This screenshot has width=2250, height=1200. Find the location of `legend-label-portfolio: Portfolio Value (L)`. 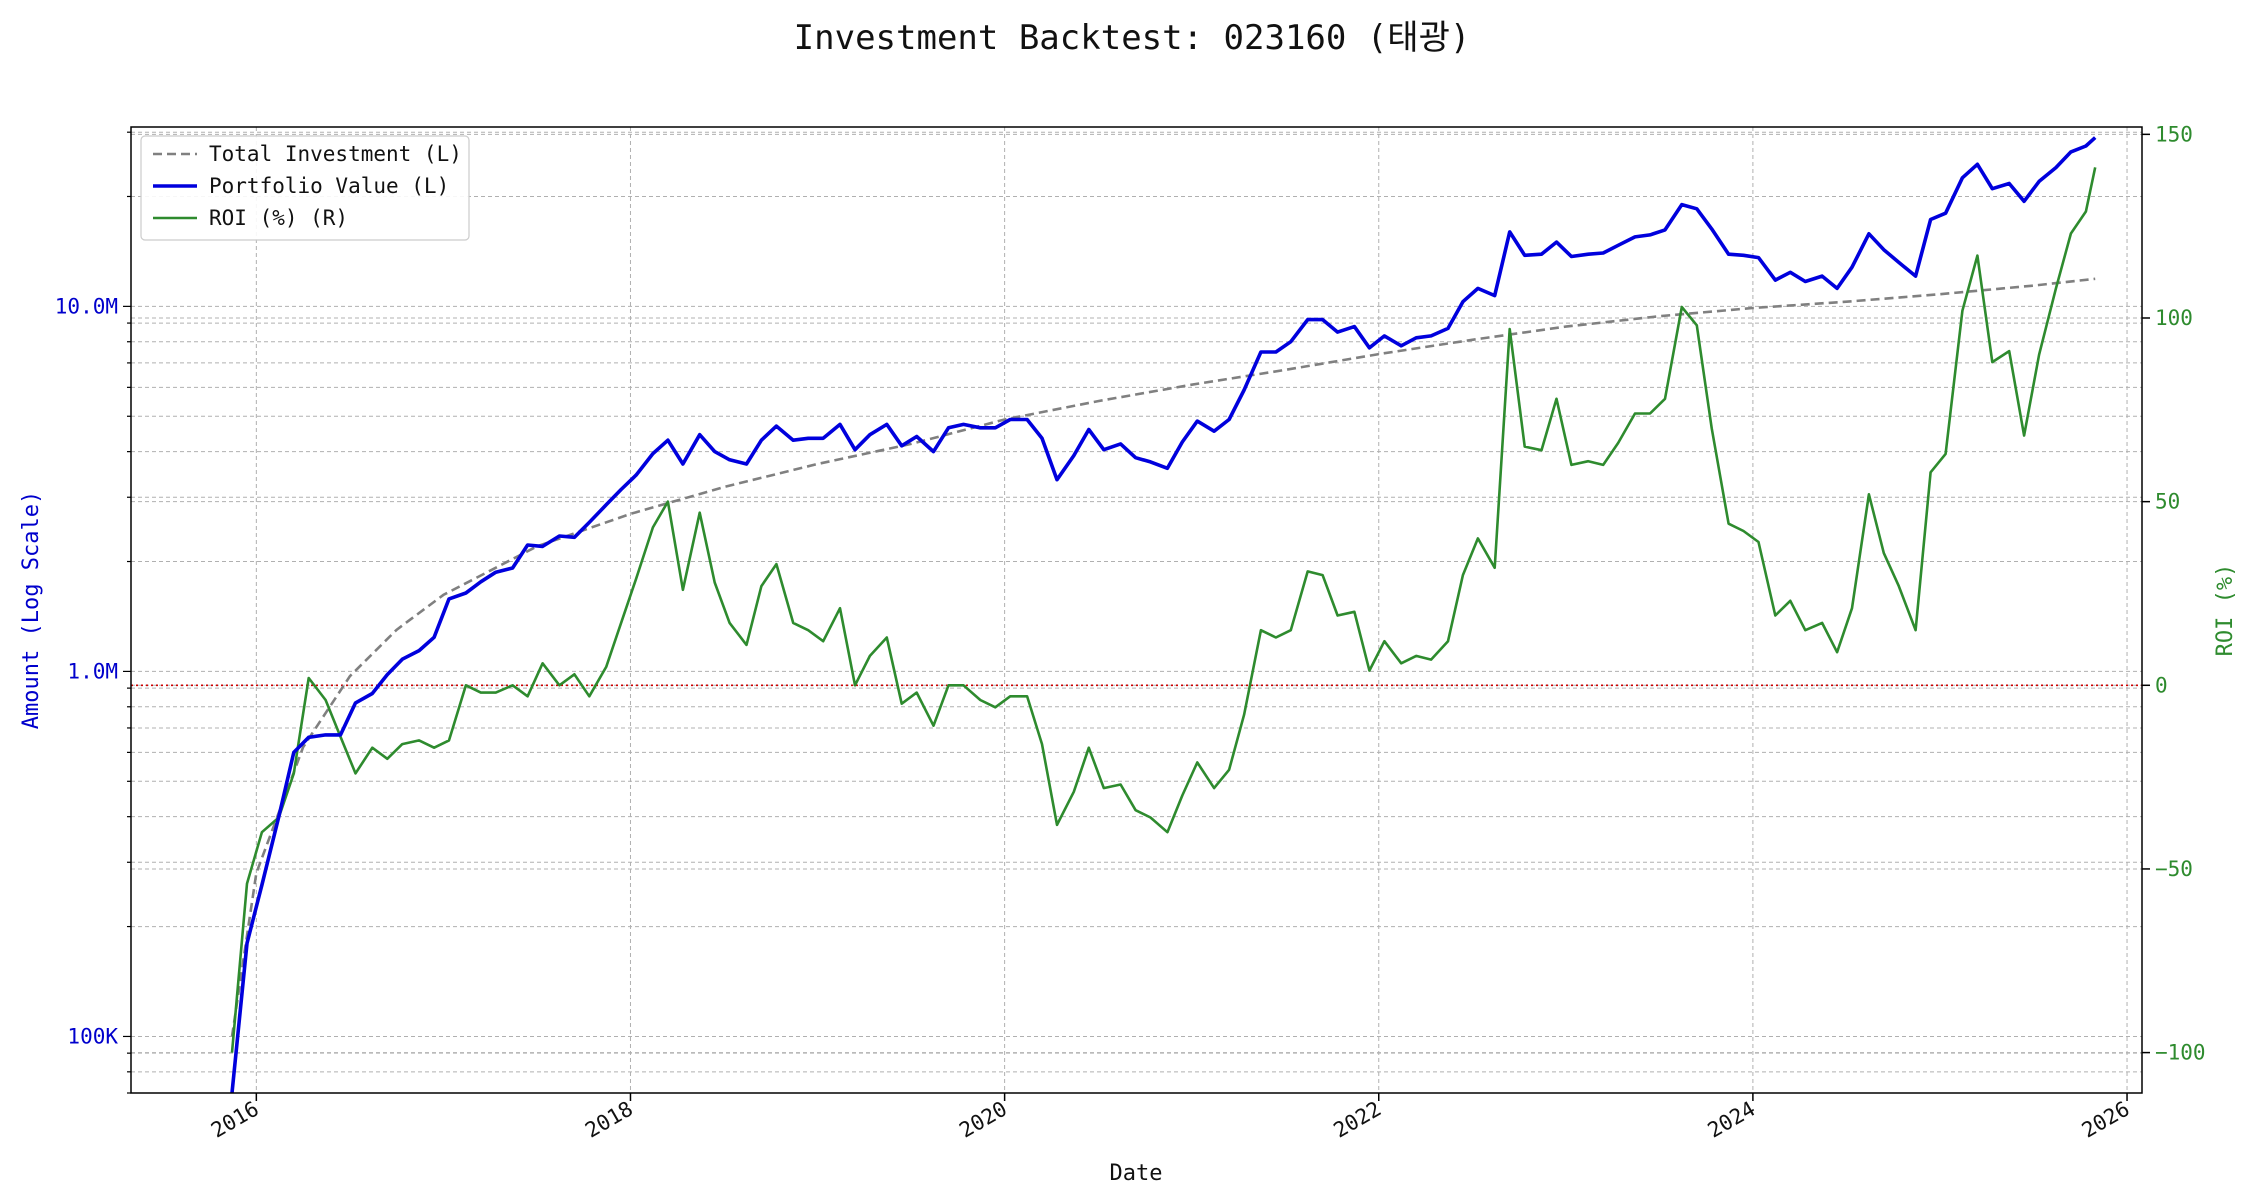

legend-label-portfolio: Portfolio Value (L) is located at coordinates (329, 186).